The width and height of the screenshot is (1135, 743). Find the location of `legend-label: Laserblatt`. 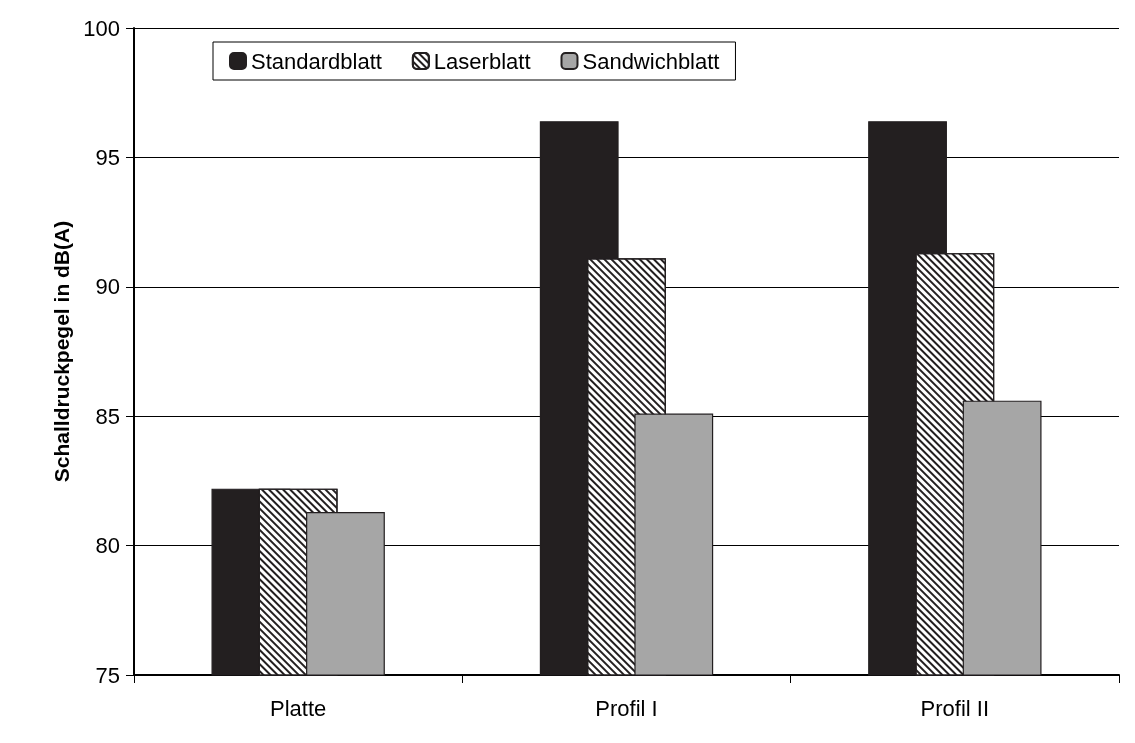

legend-label: Laserblatt is located at coordinates (482, 61).